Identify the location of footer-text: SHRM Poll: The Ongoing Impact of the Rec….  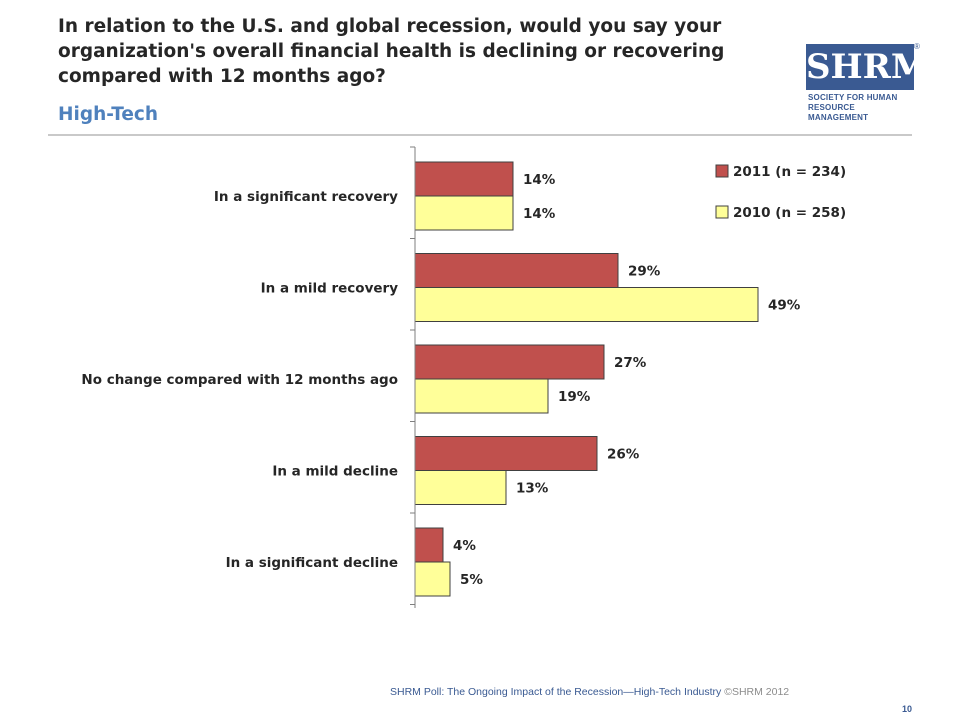
(556, 692).